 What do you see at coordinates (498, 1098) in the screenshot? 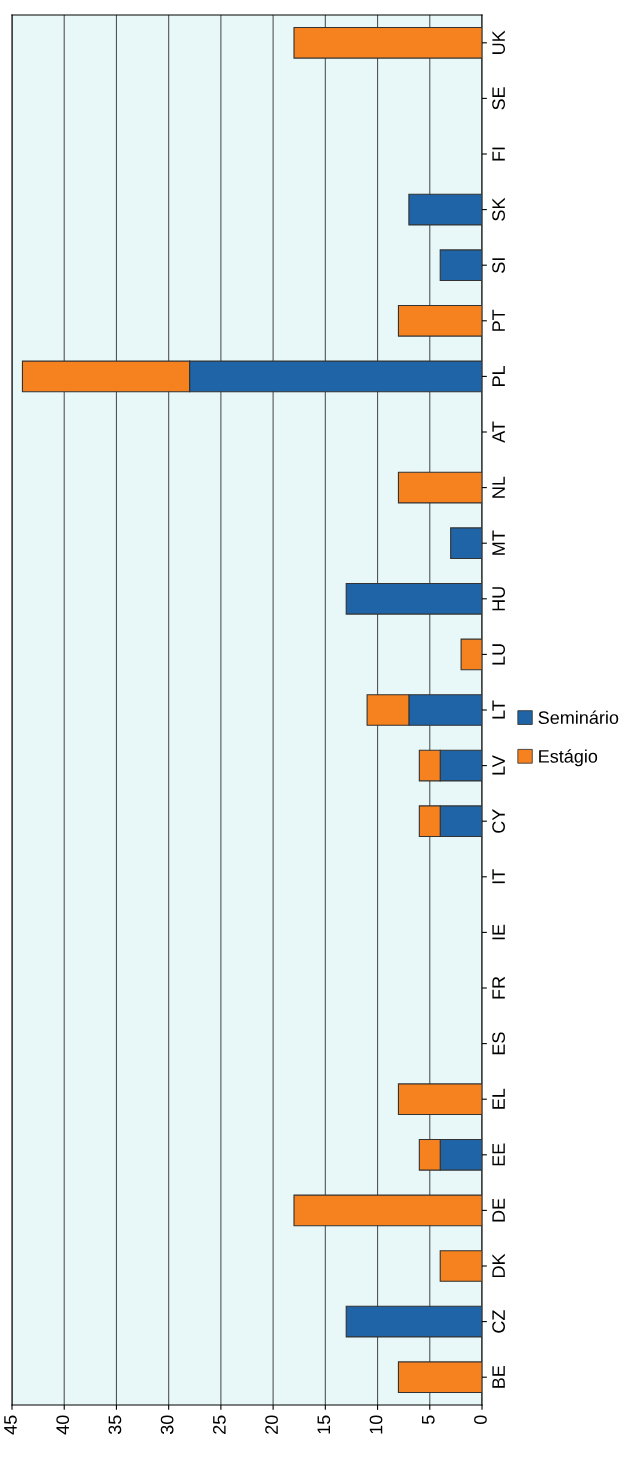
I see `y-tick-label: EL` at bounding box center [498, 1098].